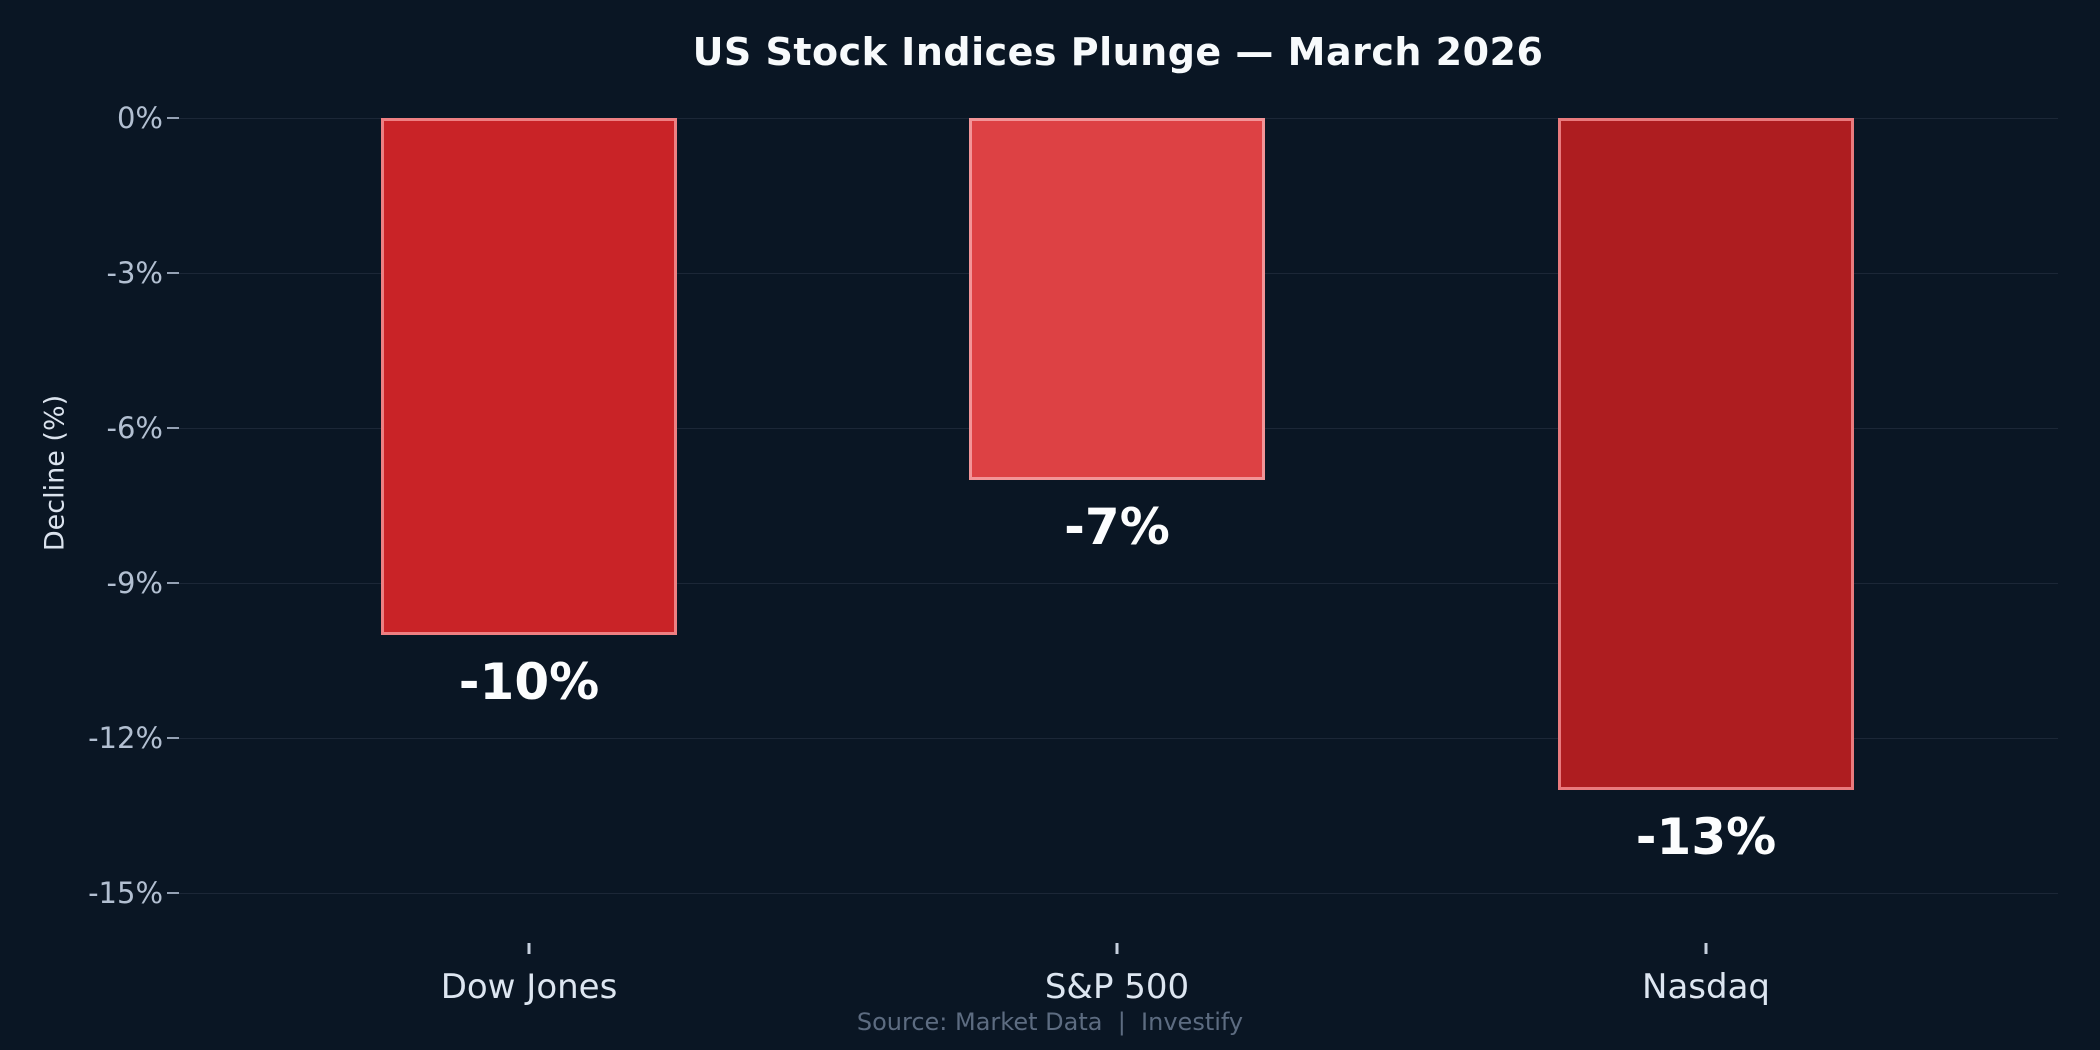 The height and width of the screenshot is (1050, 2100). Describe the element at coordinates (1118, 583) in the screenshot. I see `gridline--9%` at that location.